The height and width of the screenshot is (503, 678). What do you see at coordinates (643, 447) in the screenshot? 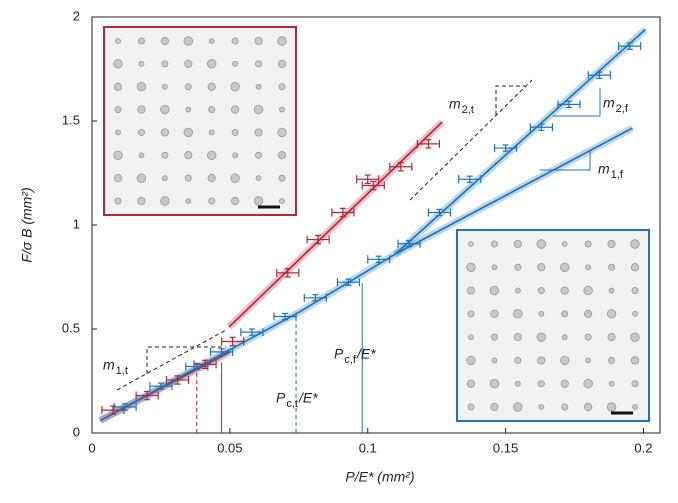
I see `x-tick-label: 0.2` at bounding box center [643, 447].